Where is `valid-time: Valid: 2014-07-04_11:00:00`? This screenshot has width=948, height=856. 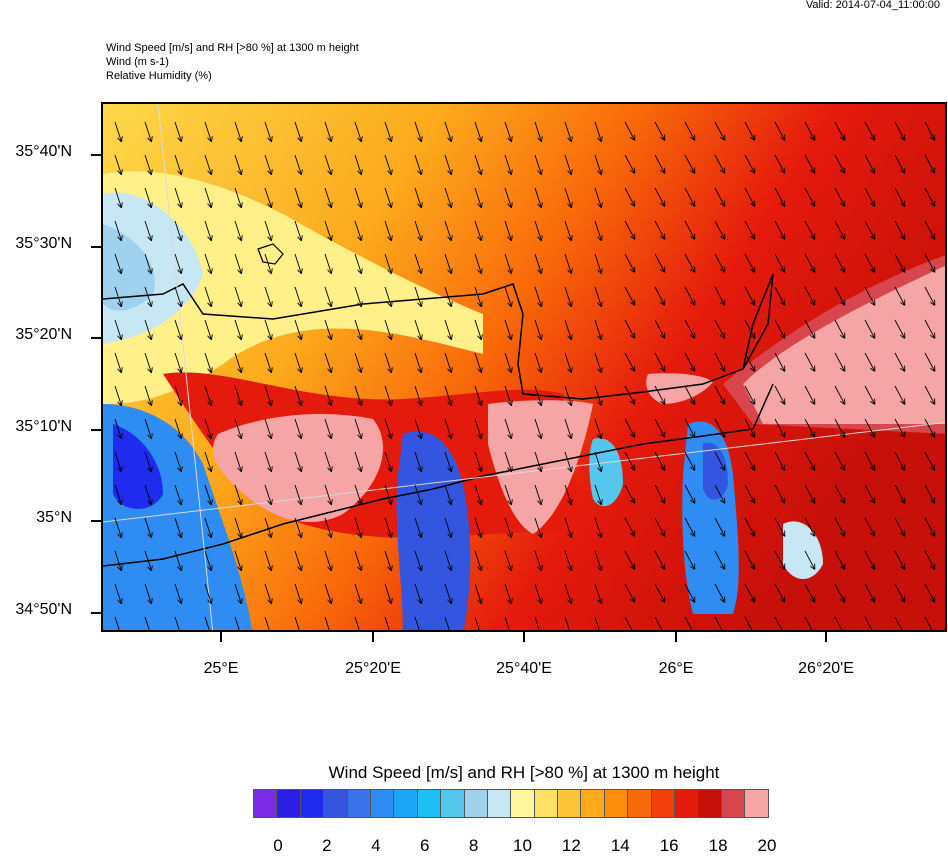
valid-time: Valid: 2014-07-04_11:00:00 is located at coordinates (872, 5).